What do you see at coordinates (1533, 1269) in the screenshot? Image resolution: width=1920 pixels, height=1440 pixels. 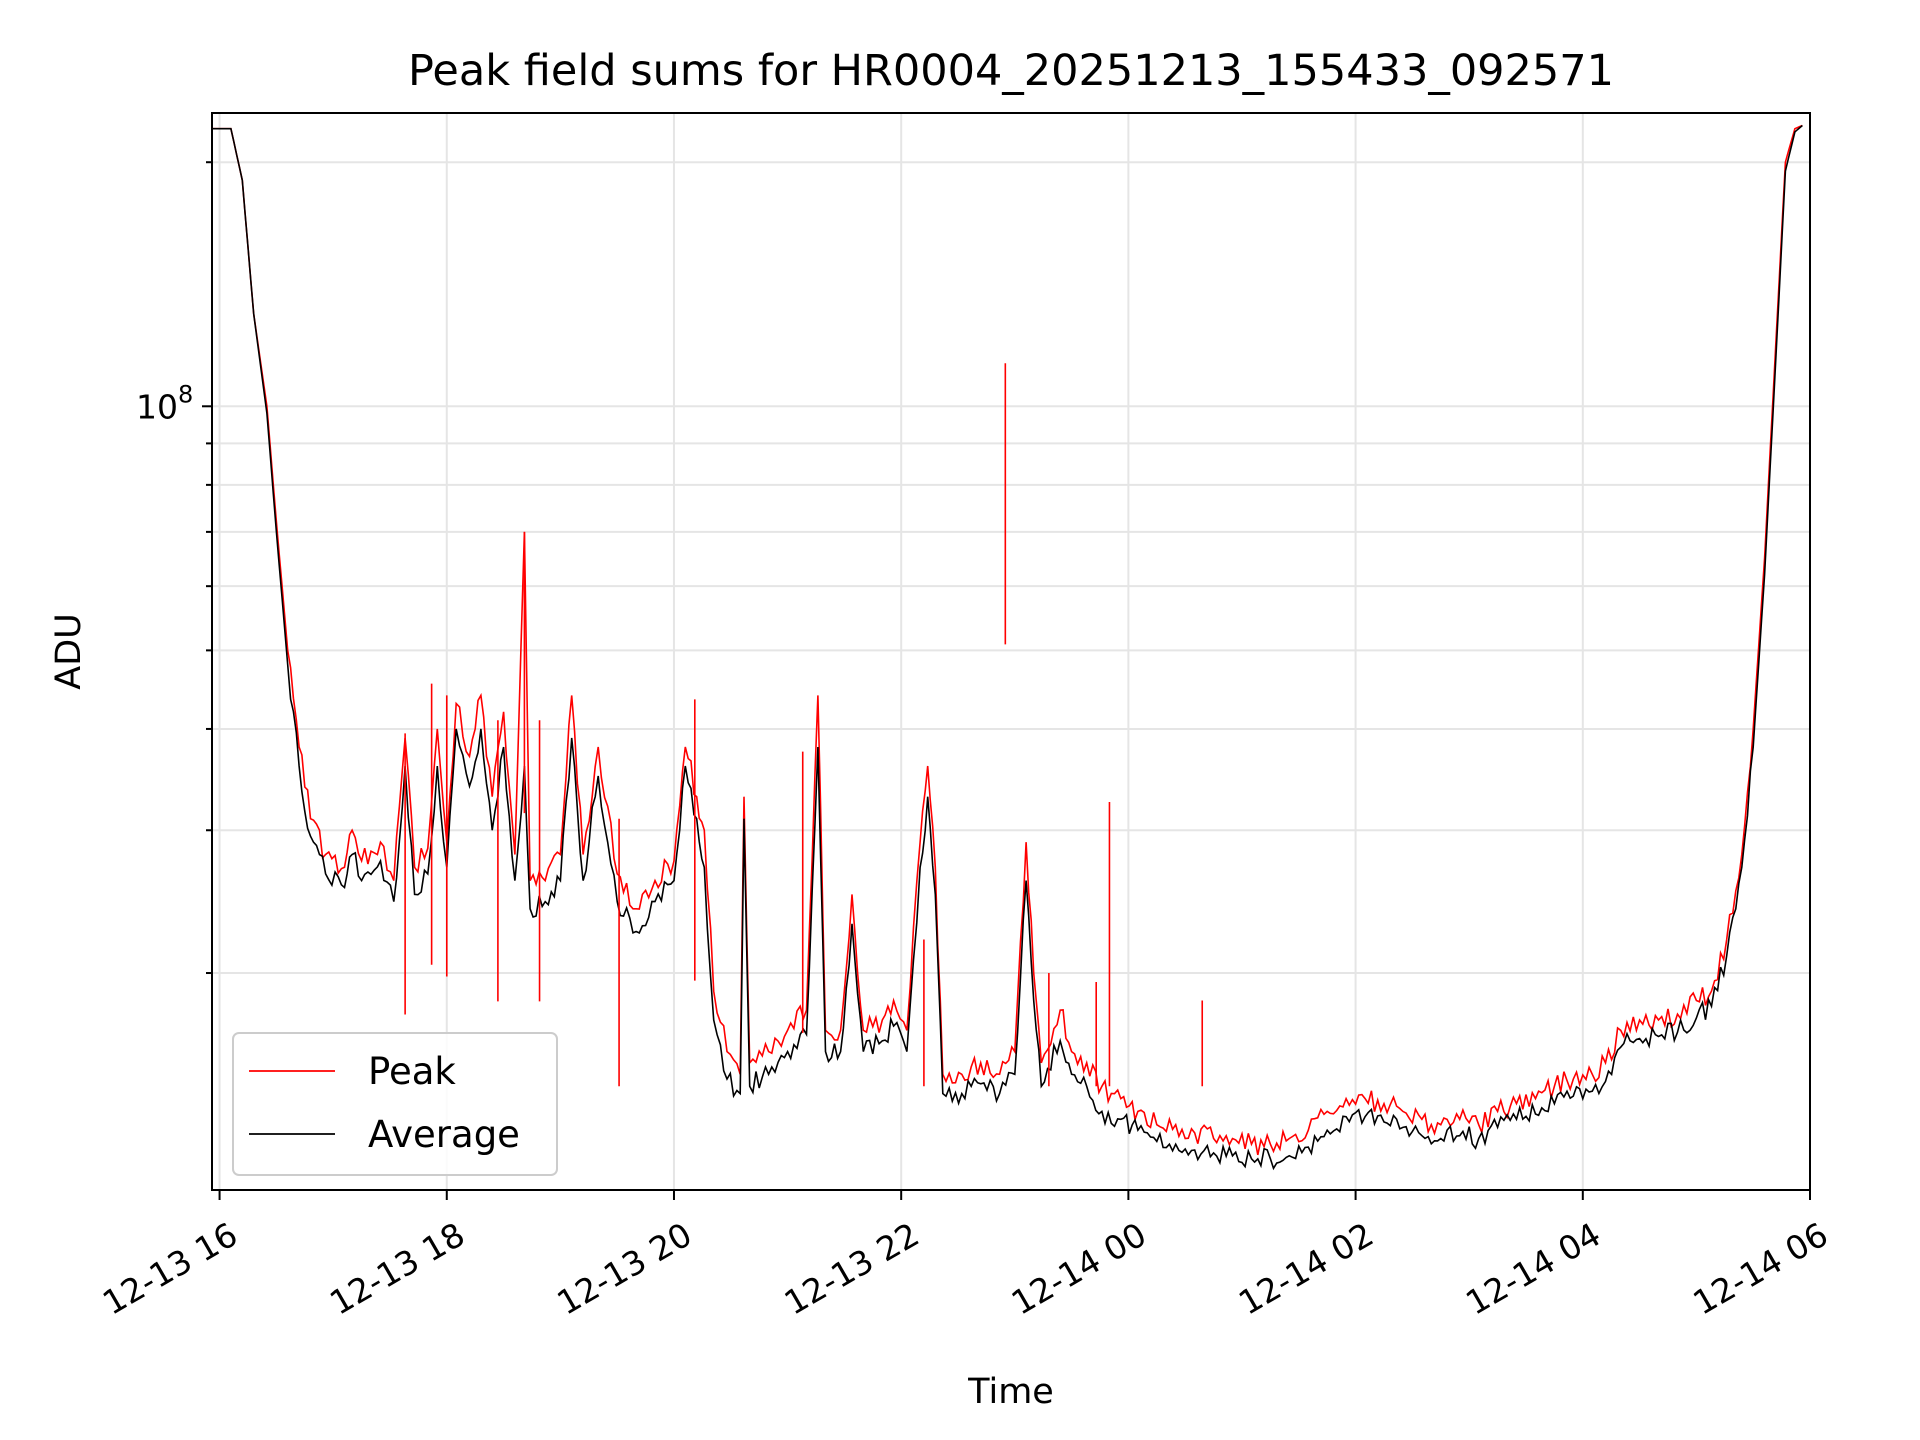 I see `x-tick-label: 12-14 04` at bounding box center [1533, 1269].